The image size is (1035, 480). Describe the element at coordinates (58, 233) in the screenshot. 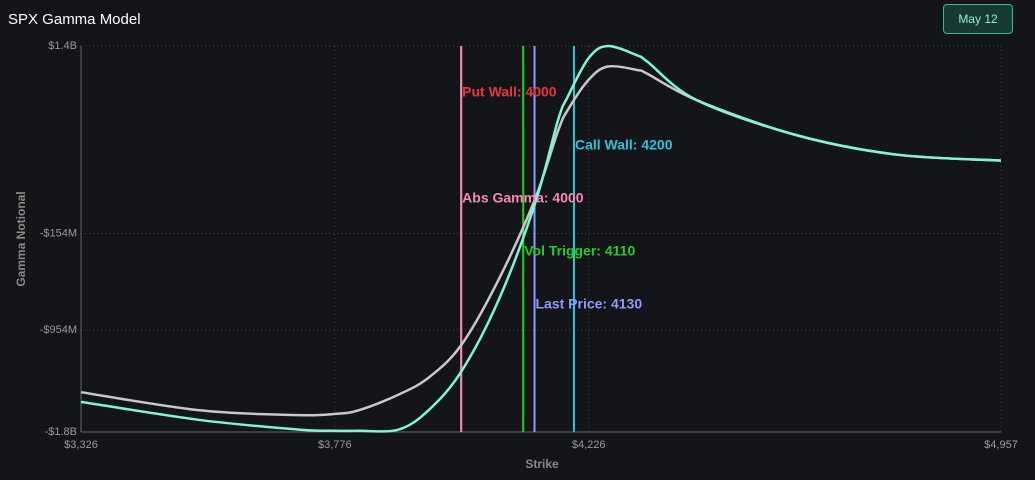

I see `y-tick-label: -$154M` at that location.